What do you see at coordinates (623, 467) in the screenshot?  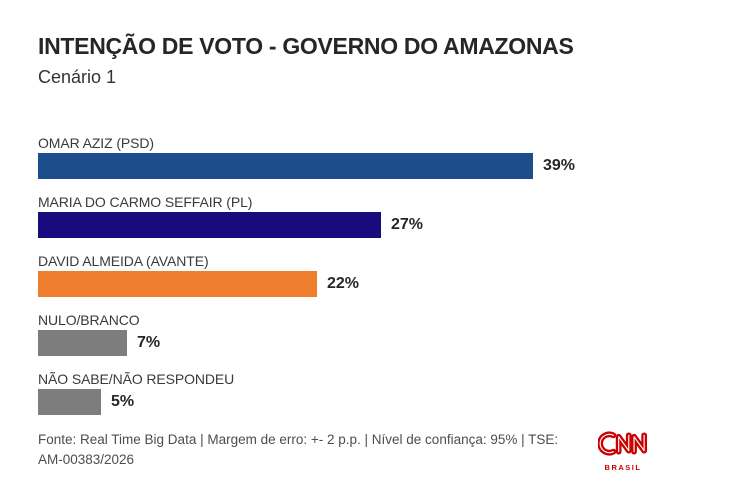 I see `cnn-logo-subtext: BRASIL` at bounding box center [623, 467].